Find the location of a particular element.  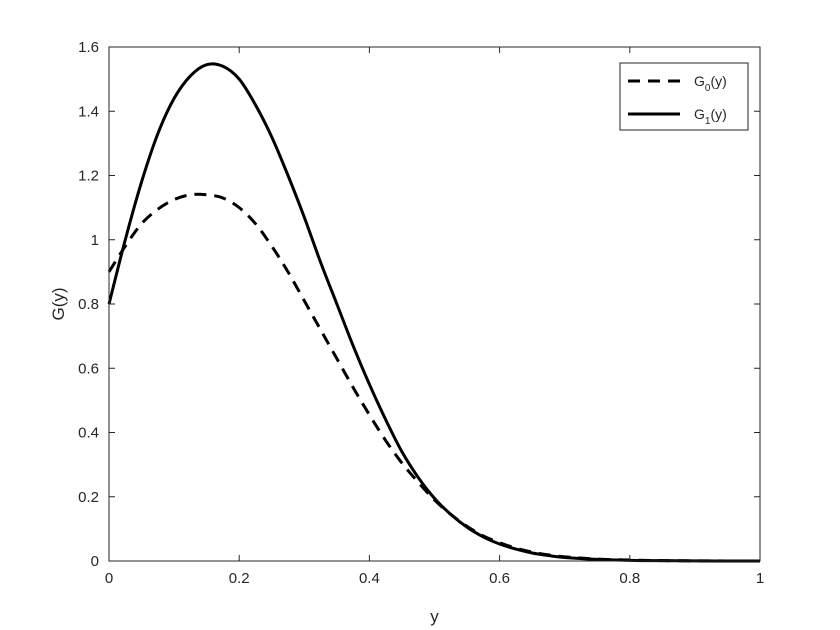

y-tick-label: 1.4 is located at coordinates (88, 111).